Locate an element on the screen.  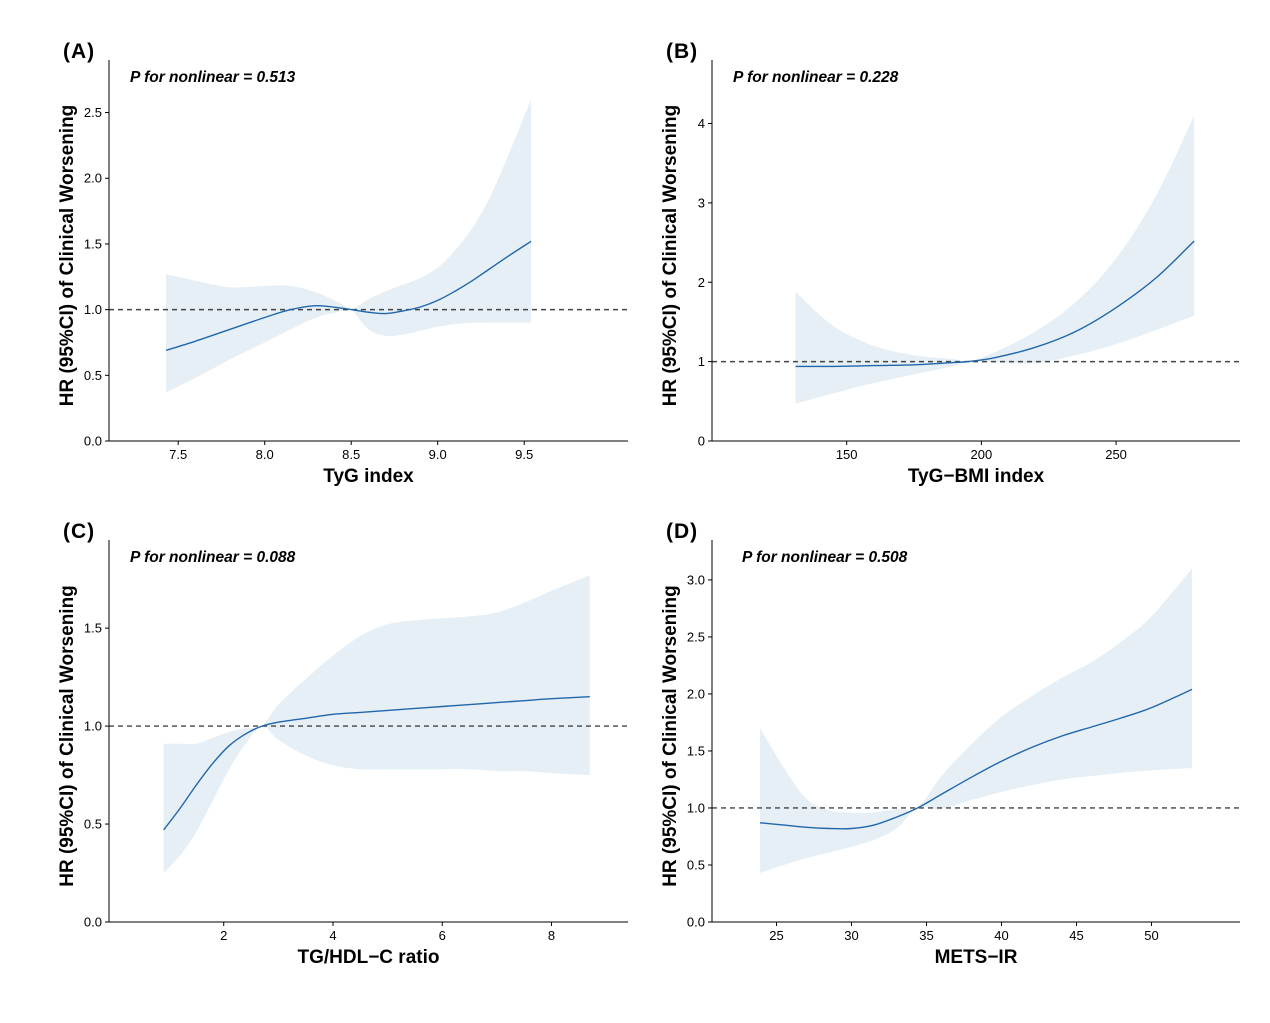
y-tick-label: 3.0 is located at coordinates (696, 579).